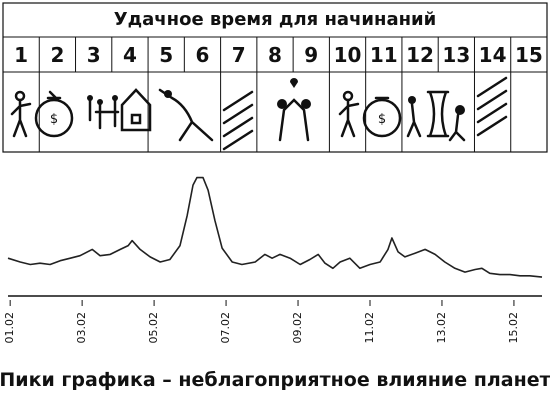 The height and width of the screenshot is (401, 550). What do you see at coordinates (369, 328) in the screenshot?
I see `x-tick-label: 11.02` at bounding box center [369, 328].